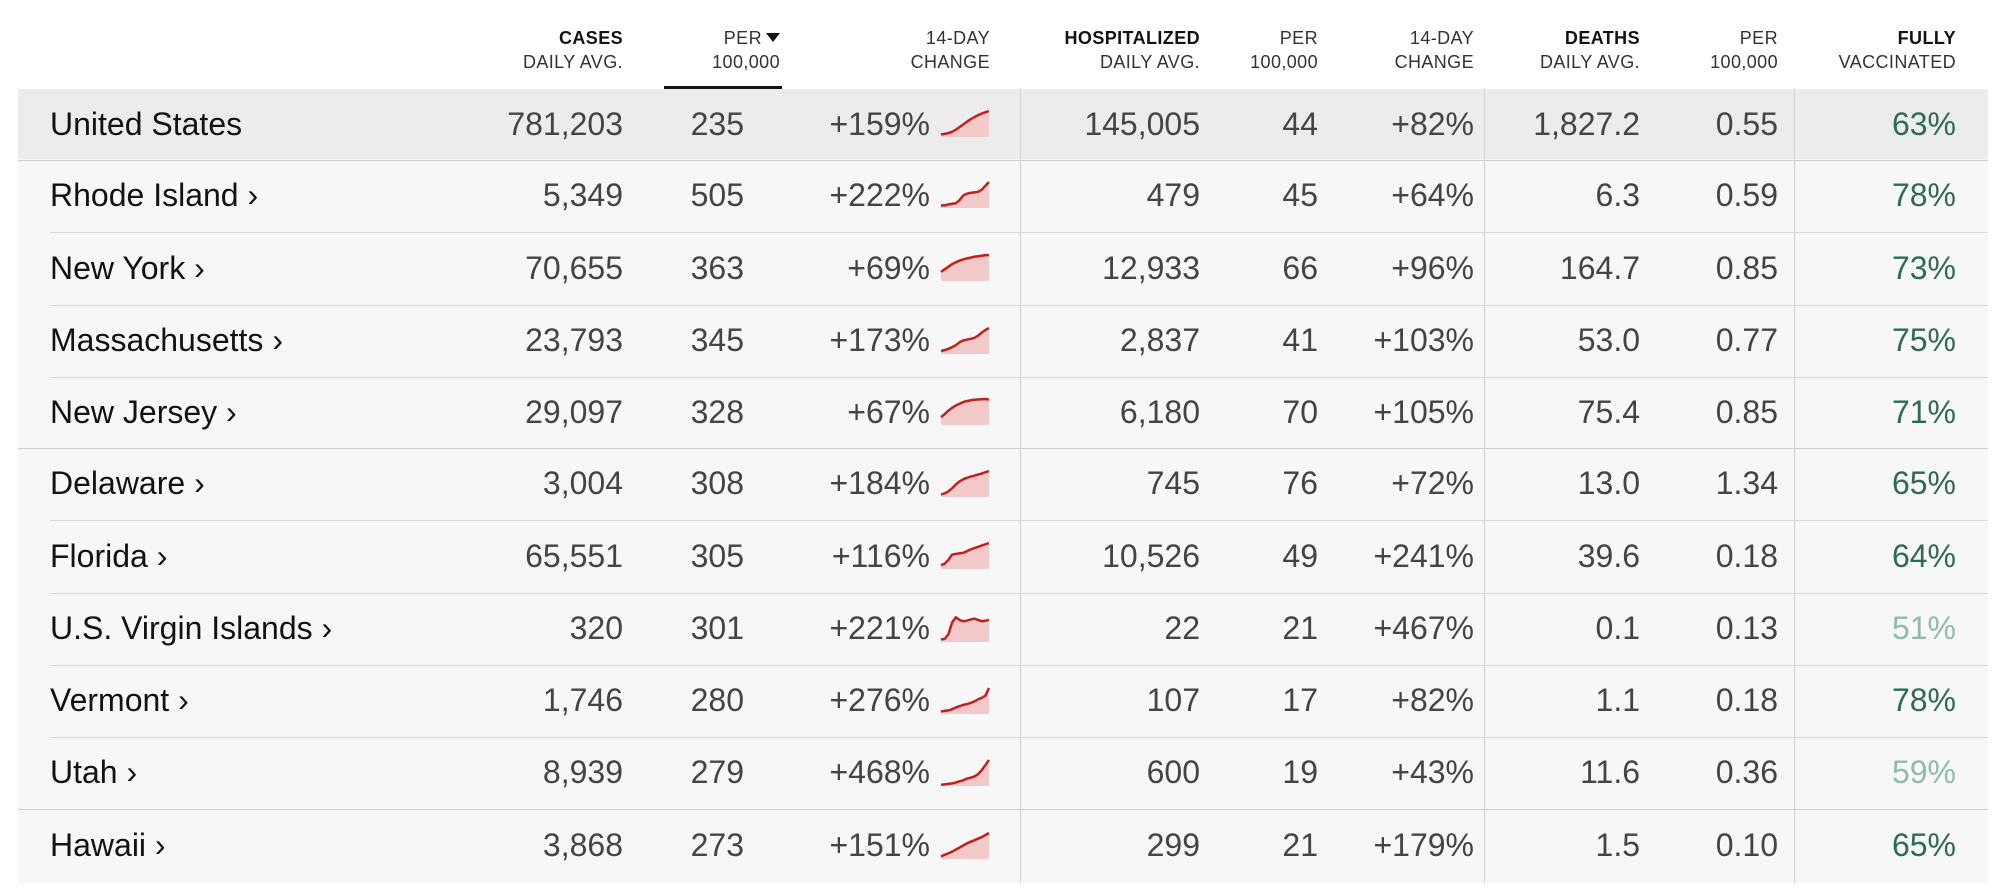 Image resolution: width=2006 pixels, height=896 pixels. Describe the element at coordinates (717, 194) in the screenshot. I see `cases-per-100k-value: 505` at that location.